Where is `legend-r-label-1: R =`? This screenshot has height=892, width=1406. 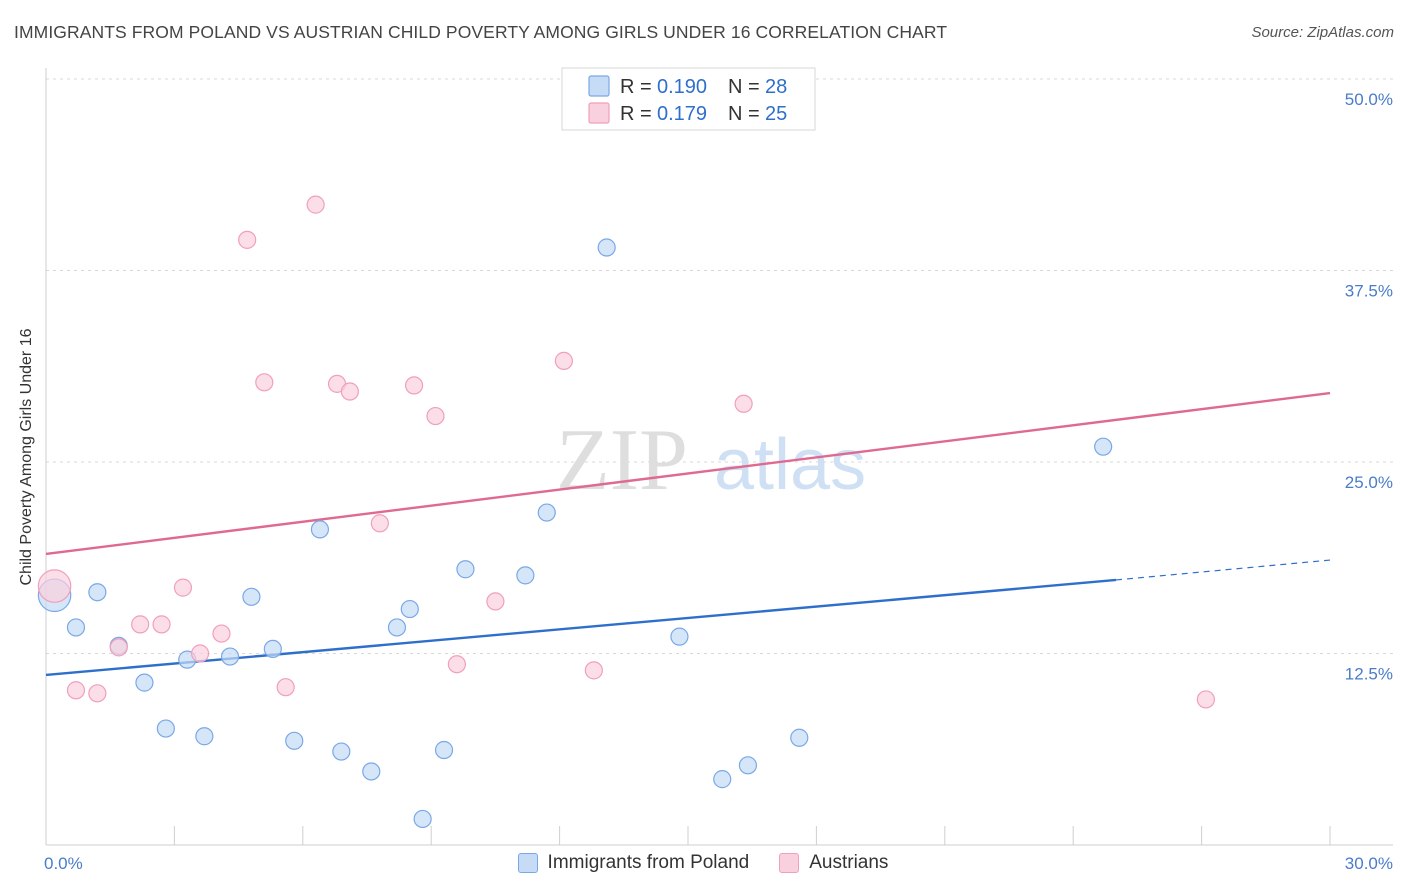 legend-r-label-1: R = is located at coordinates (636, 114).